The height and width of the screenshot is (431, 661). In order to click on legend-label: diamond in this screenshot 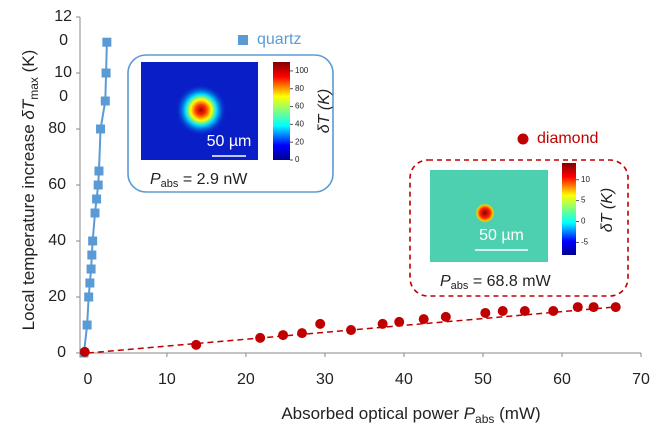, I will do `click(567, 138)`.